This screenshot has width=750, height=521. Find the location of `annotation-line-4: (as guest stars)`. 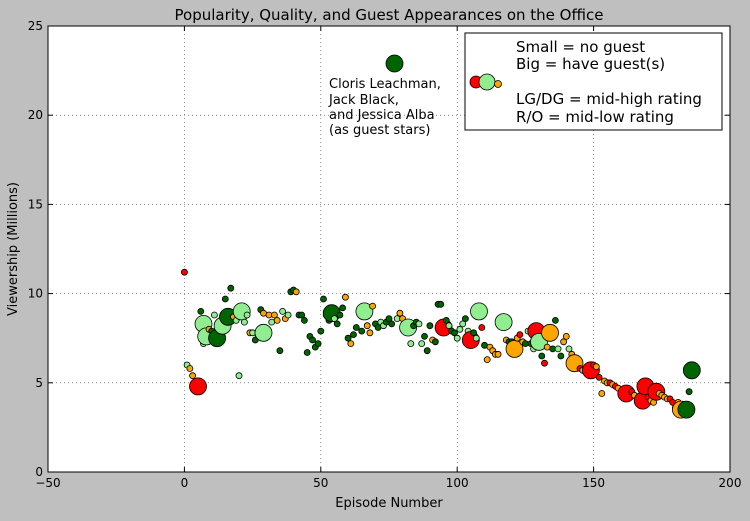

annotation-line-4: (as guest stars) is located at coordinates (379, 130).